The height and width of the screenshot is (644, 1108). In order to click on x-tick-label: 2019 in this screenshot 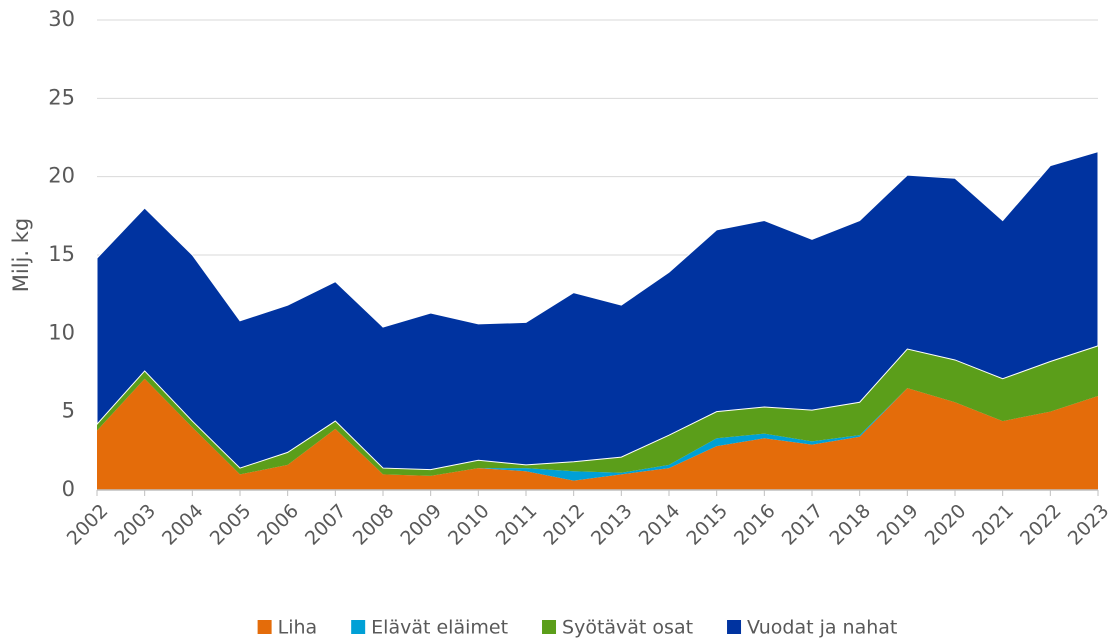, I will do `click(898, 525)`.